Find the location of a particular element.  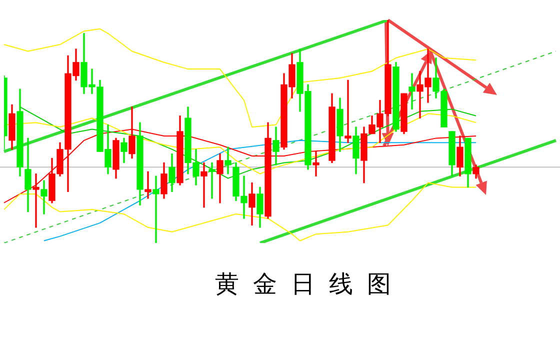

text: 黄金日线图 is located at coordinates (310, 284).